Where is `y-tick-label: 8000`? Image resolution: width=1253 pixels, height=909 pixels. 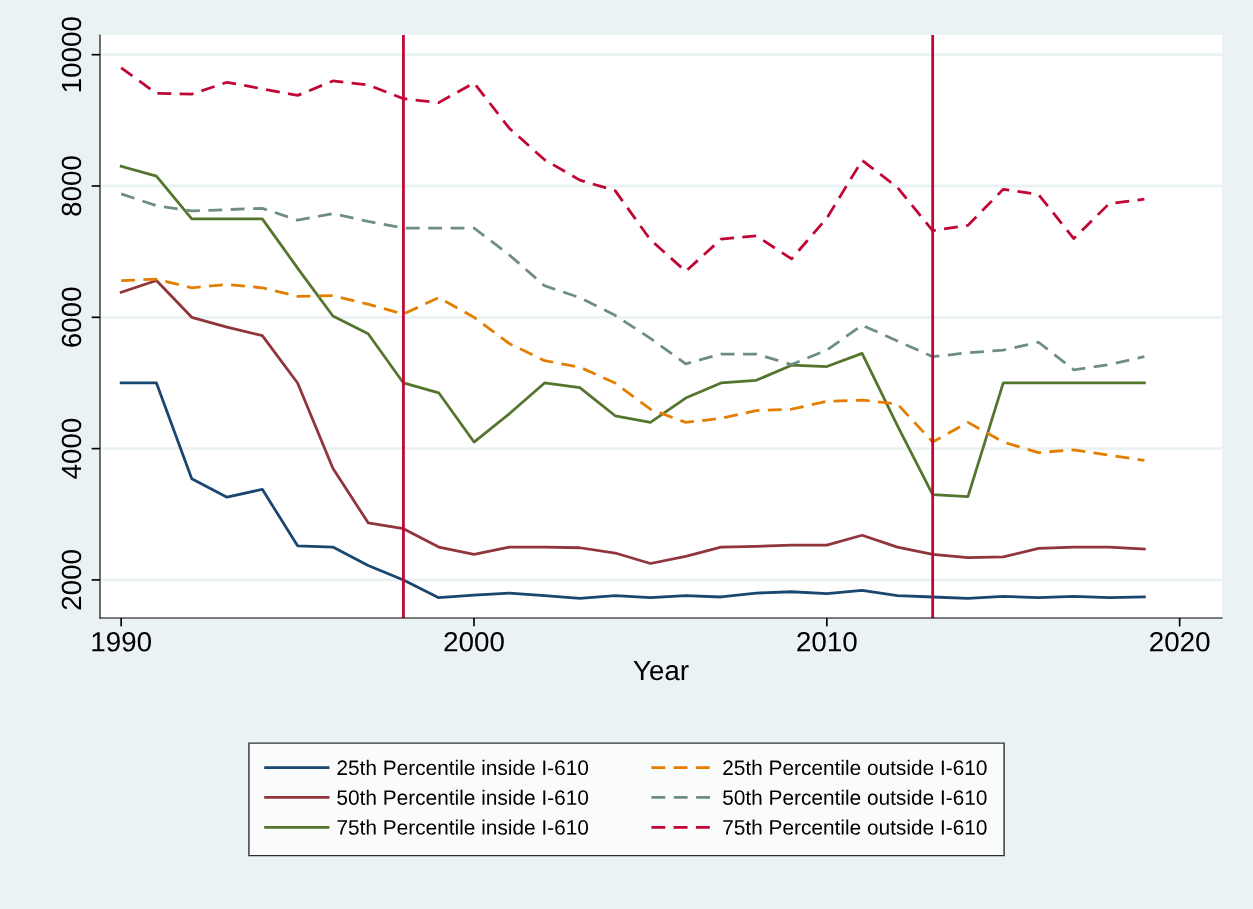
y-tick-label: 8000 is located at coordinates (71, 186).